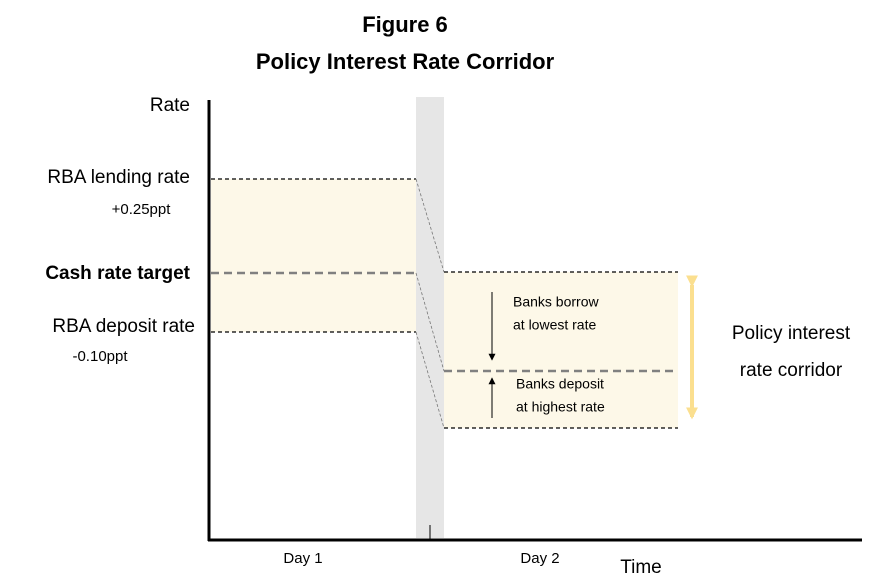  What do you see at coordinates (170, 105) in the screenshot?
I see `y-label: Rate` at bounding box center [170, 105].